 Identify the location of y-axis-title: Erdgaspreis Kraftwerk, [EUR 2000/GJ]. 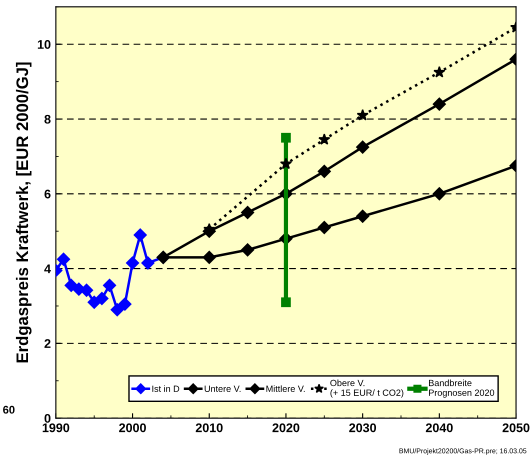
(24, 212).